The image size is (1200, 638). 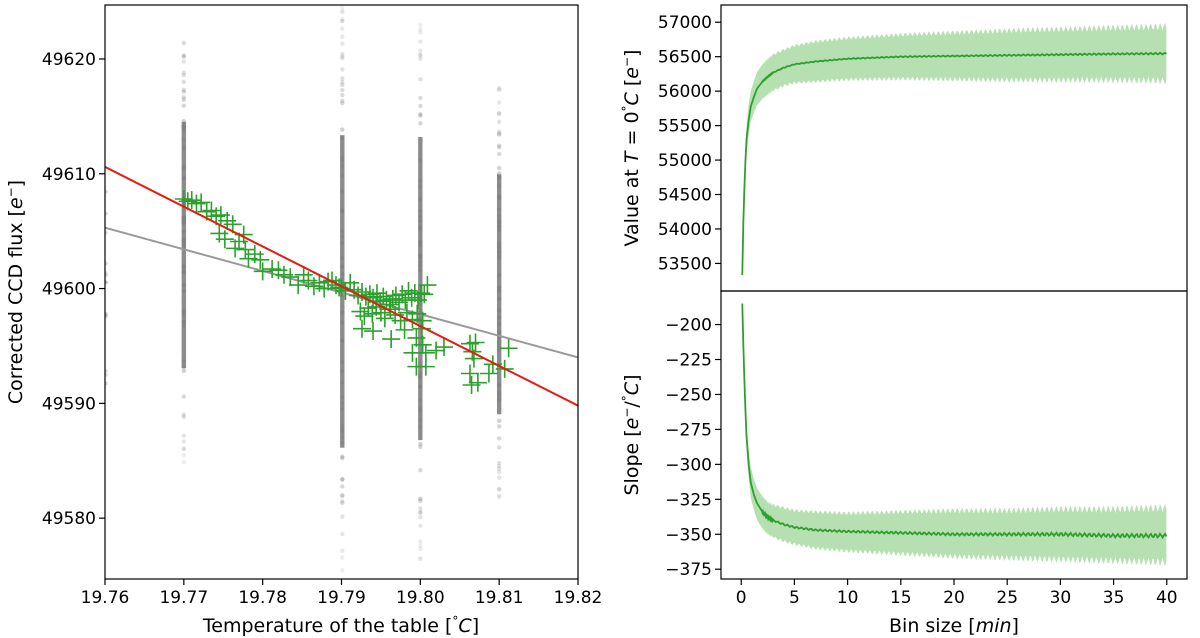 What do you see at coordinates (685, 264) in the screenshot?
I see `y-tick-label: 53500` at bounding box center [685, 264].